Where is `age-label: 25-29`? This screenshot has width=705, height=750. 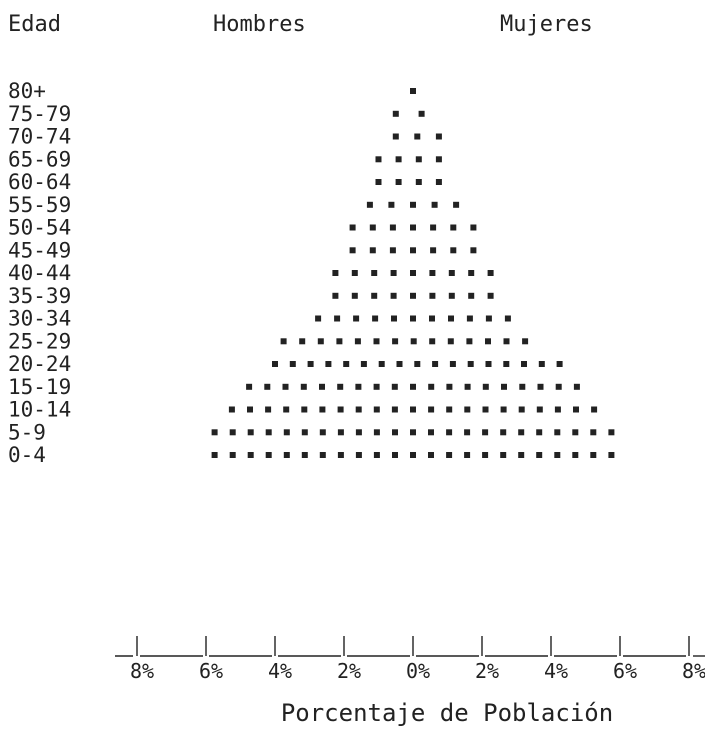
age-label: 25-29 is located at coordinates (39, 341).